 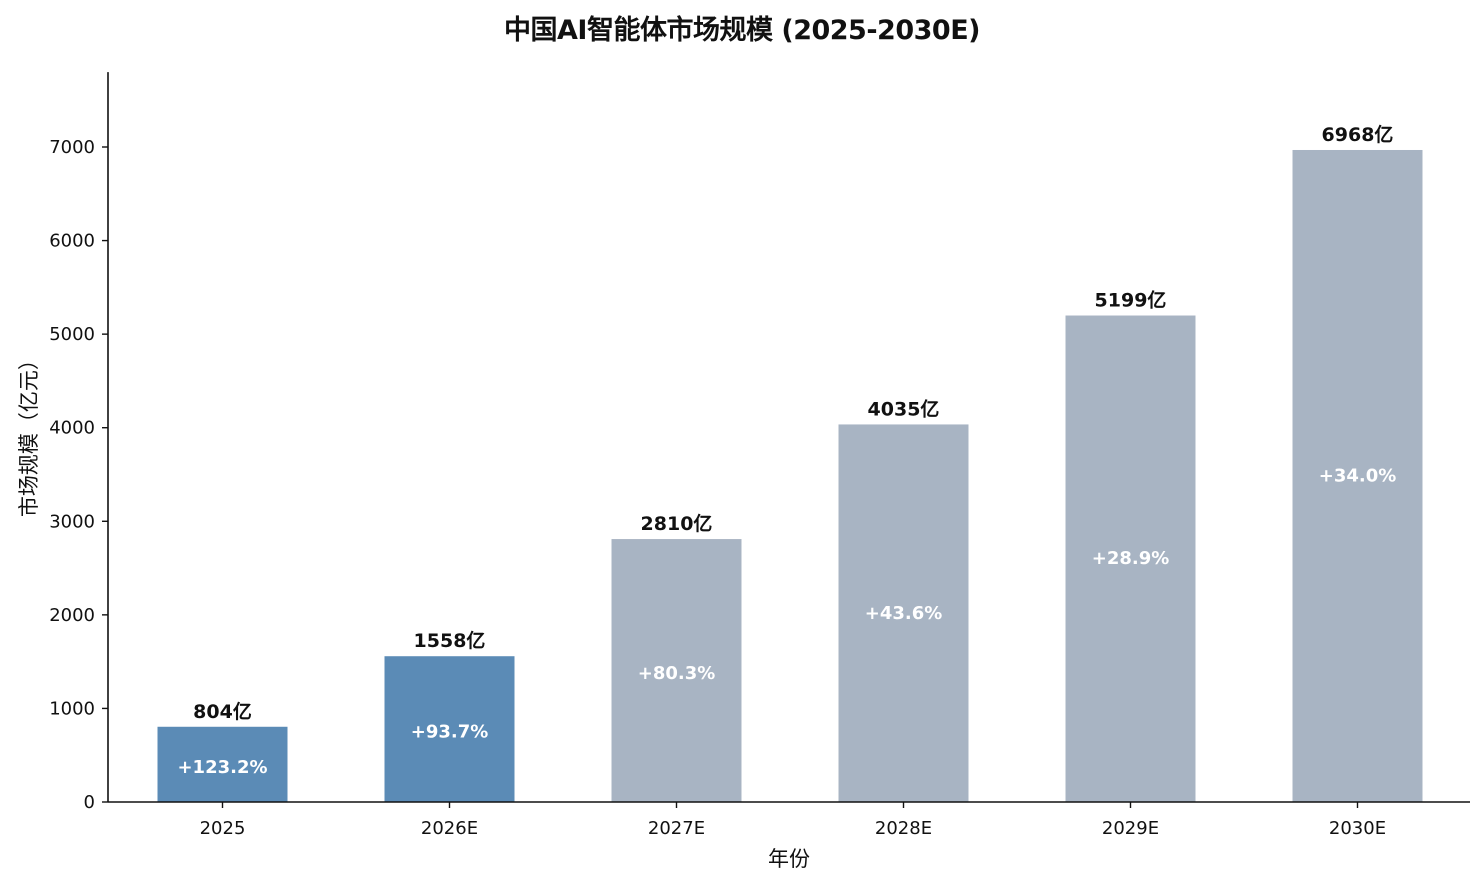 I want to click on x-tick-label: 2025, so click(x=223, y=828).